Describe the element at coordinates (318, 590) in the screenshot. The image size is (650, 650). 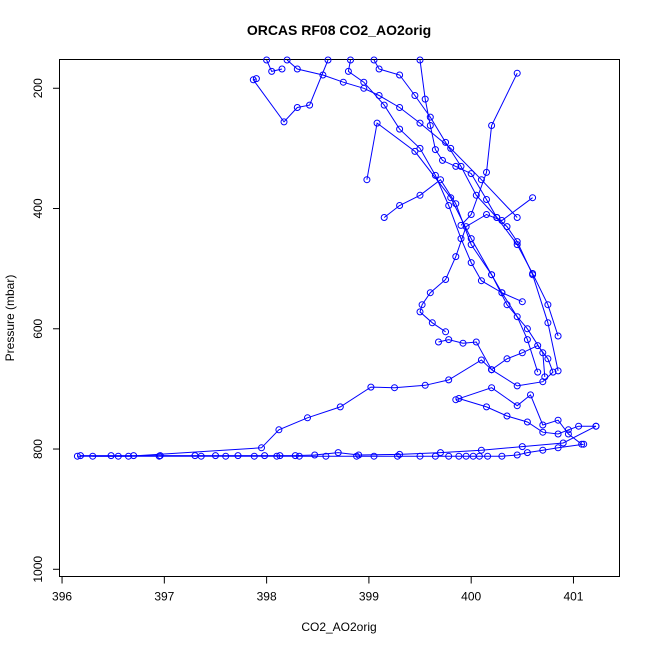
I see `x-axis: 396 397 398 399 400 401` at that location.